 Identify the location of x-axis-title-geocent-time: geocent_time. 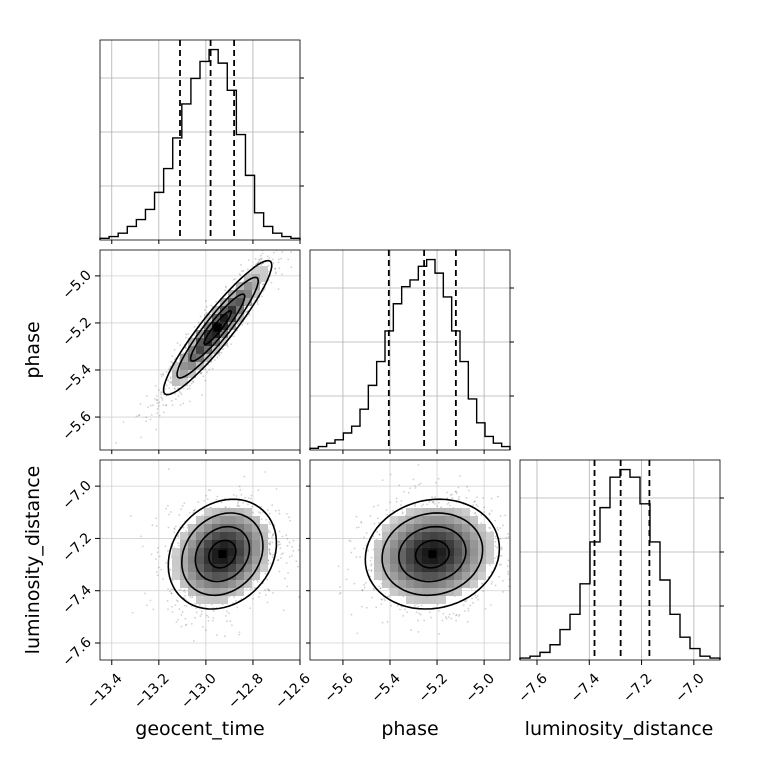
(199, 729).